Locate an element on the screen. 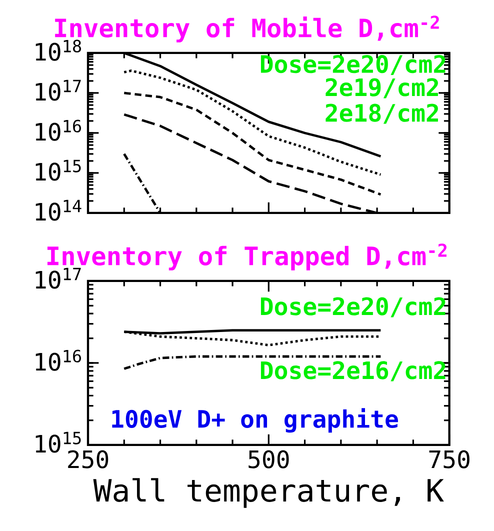  annotation: 2e18/cm2 is located at coordinates (382, 114).